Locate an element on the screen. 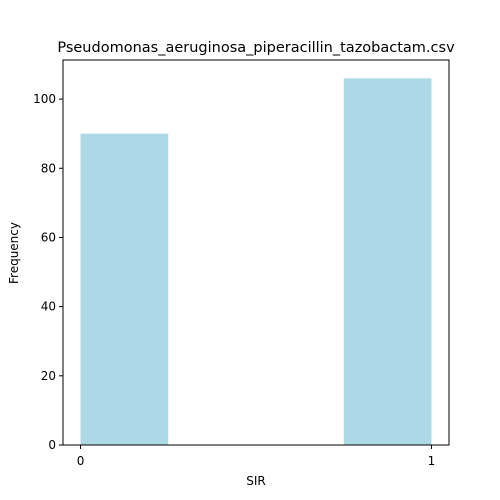 The height and width of the screenshot is (500, 500). y-tick-label-2: 40 is located at coordinates (48, 307).